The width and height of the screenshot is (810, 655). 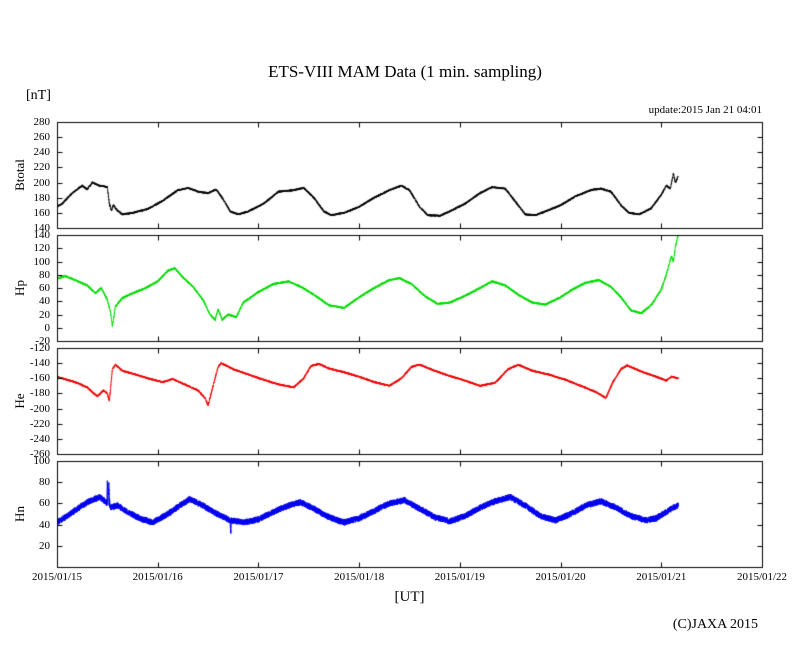 I want to click on y-unit-label: [nT], so click(x=38, y=95).